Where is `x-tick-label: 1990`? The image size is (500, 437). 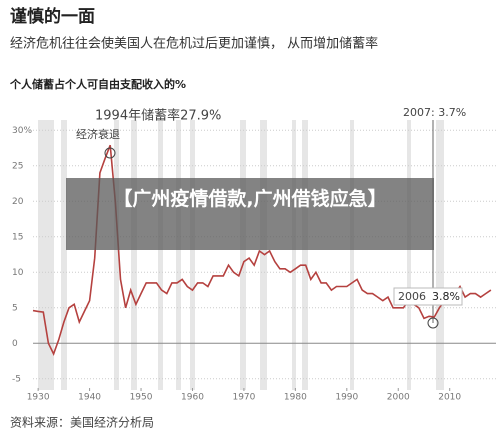
x-tick-label: 1990 is located at coordinates (346, 398).